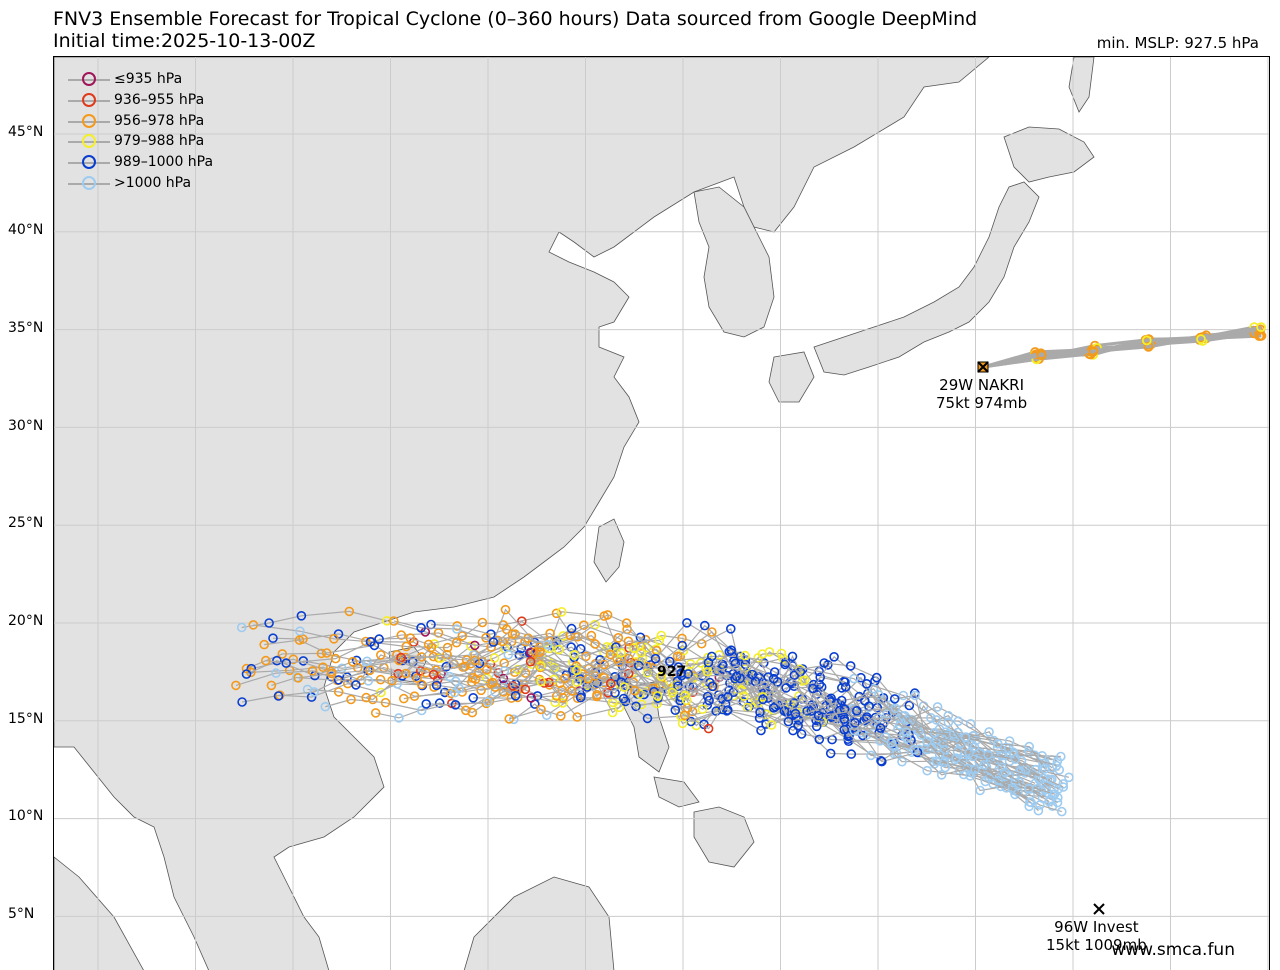 This screenshot has height=970, width=1280. Describe the element at coordinates (1173, 950) in the screenshot. I see `watermark: www.smca.fun` at that location.